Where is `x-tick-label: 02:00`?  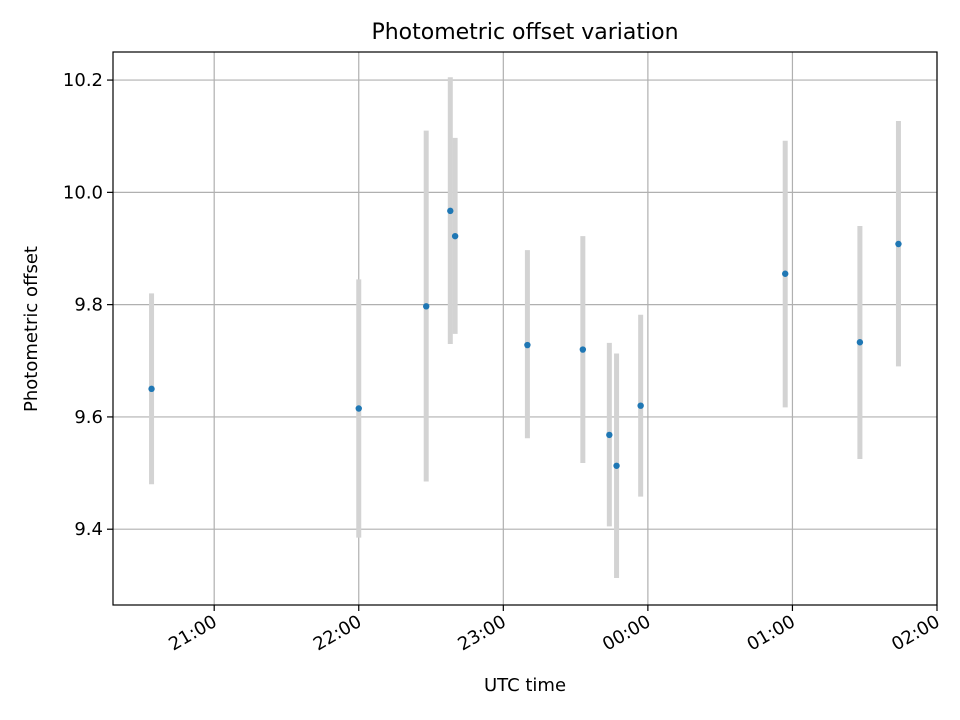
x-tick-label: 02:00 is located at coordinates (915, 633).